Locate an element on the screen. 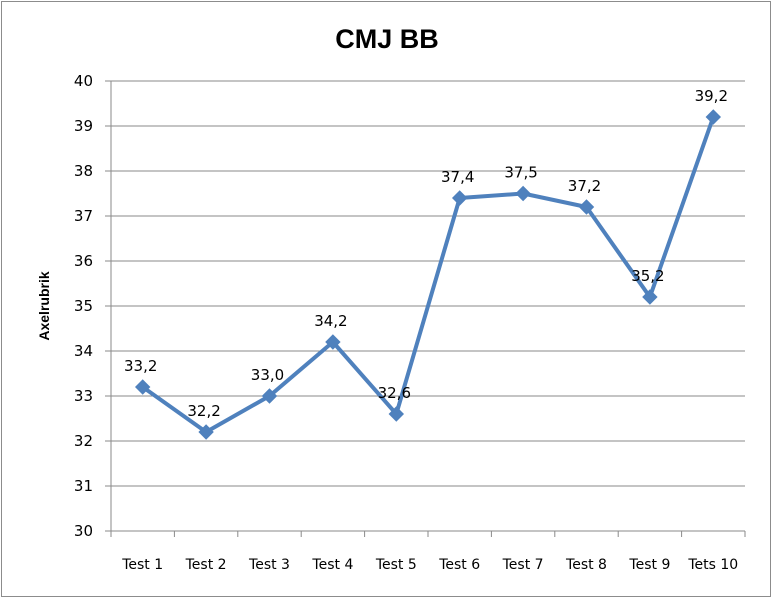  y-tick-label: 40 is located at coordinates (83, 81).